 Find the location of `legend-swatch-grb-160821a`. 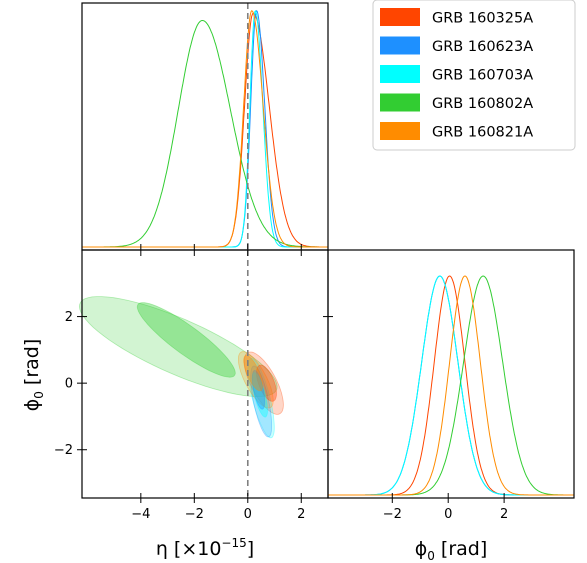

legend-swatch-grb-160821a is located at coordinates (400, 131).